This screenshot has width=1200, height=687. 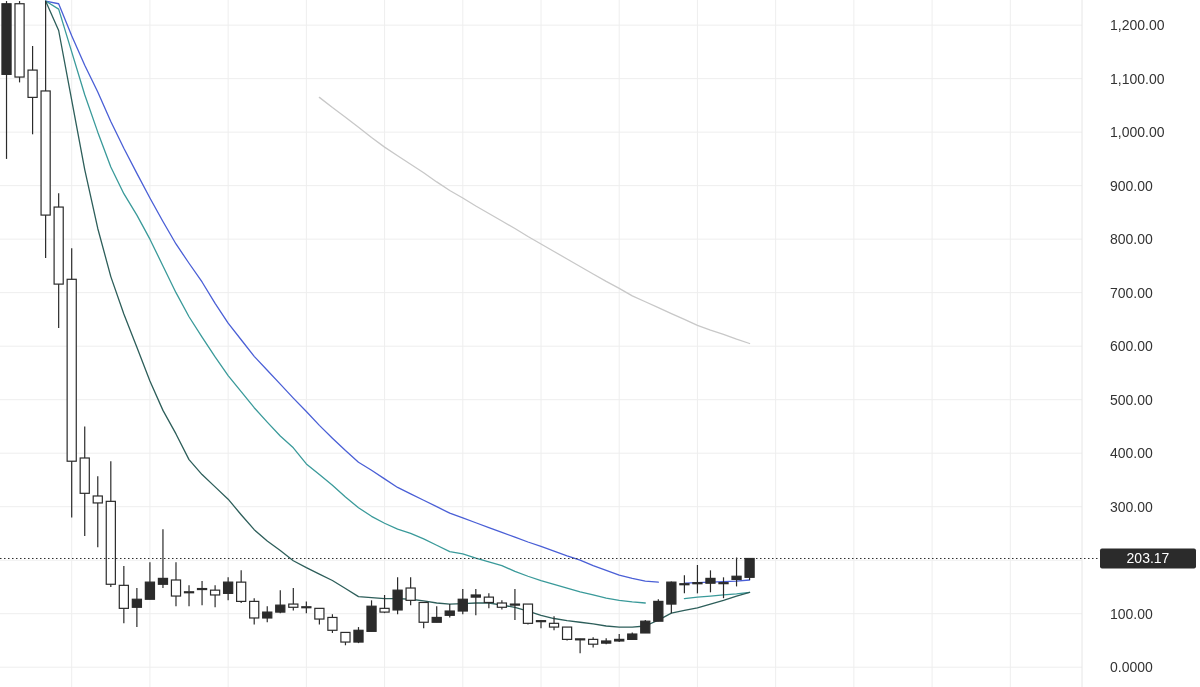 What do you see at coordinates (534, 220) in the screenshot?
I see `line-series` at bounding box center [534, 220].